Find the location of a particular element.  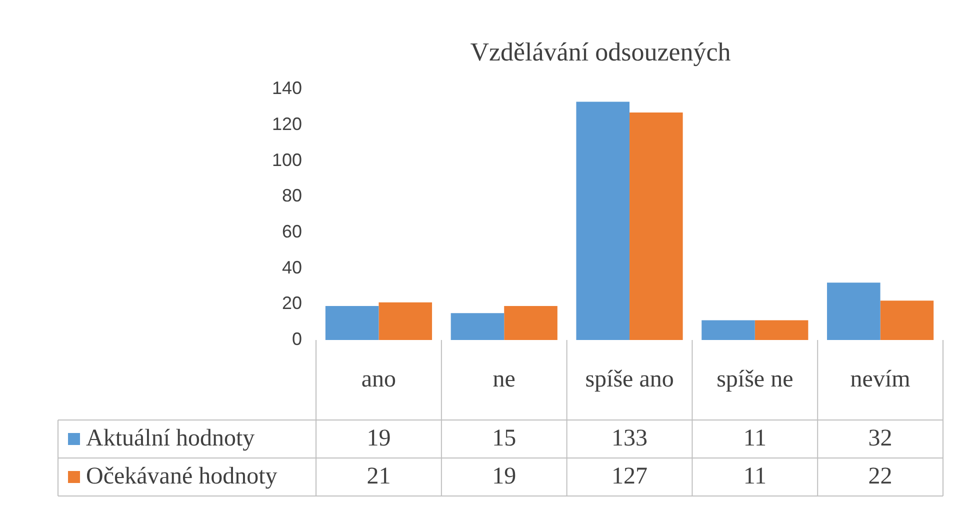

y-tick-label: 120 is located at coordinates (287, 124).